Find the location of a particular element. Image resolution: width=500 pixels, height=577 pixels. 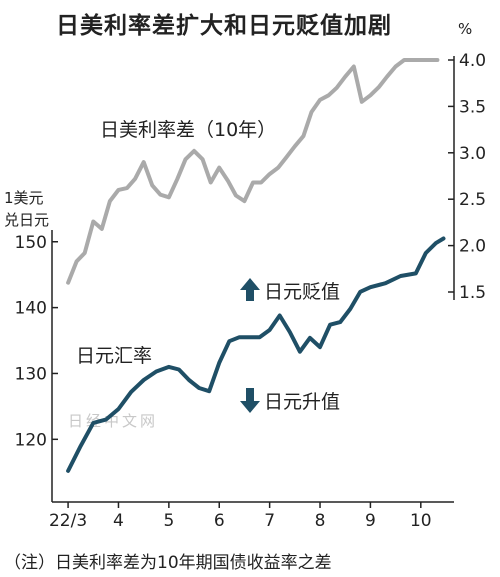

x-tick-label: 5 is located at coordinates (168, 521).